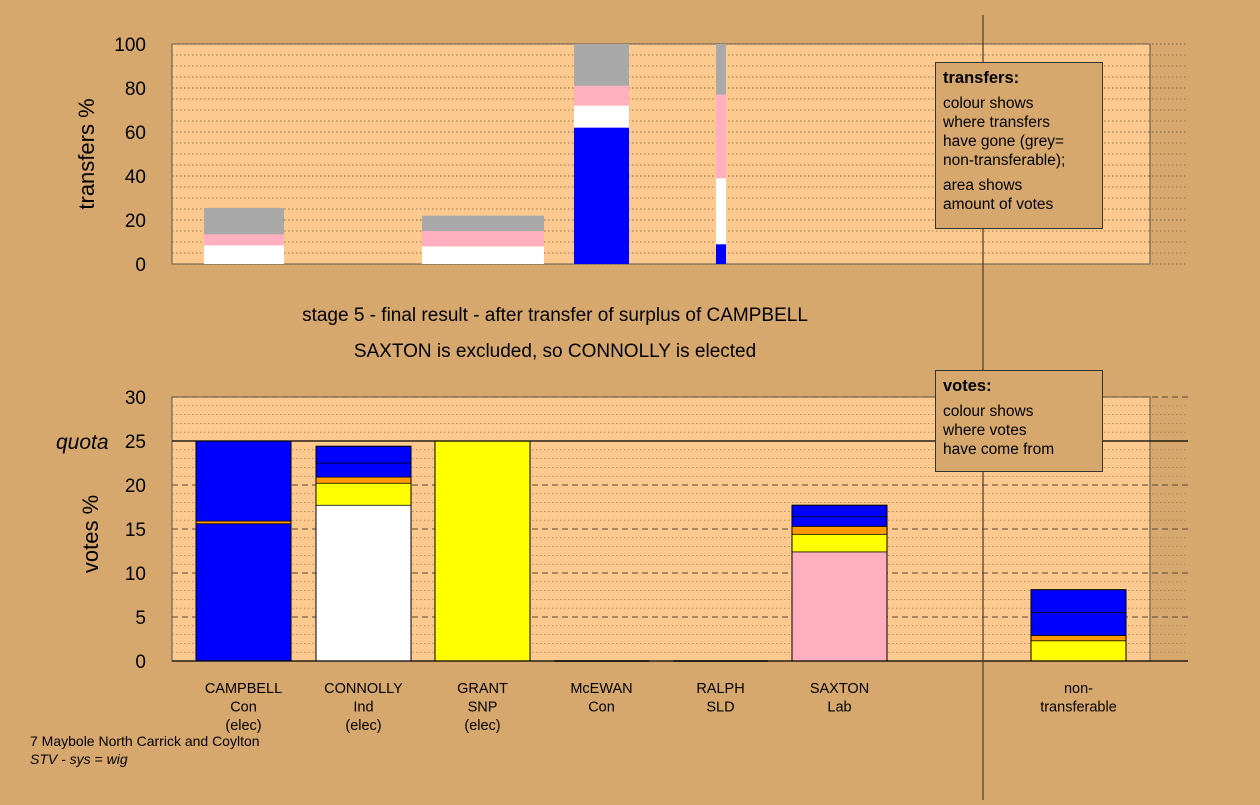 The width and height of the screenshot is (1260, 805). I want to click on category-label: RALPH, so click(720, 689).